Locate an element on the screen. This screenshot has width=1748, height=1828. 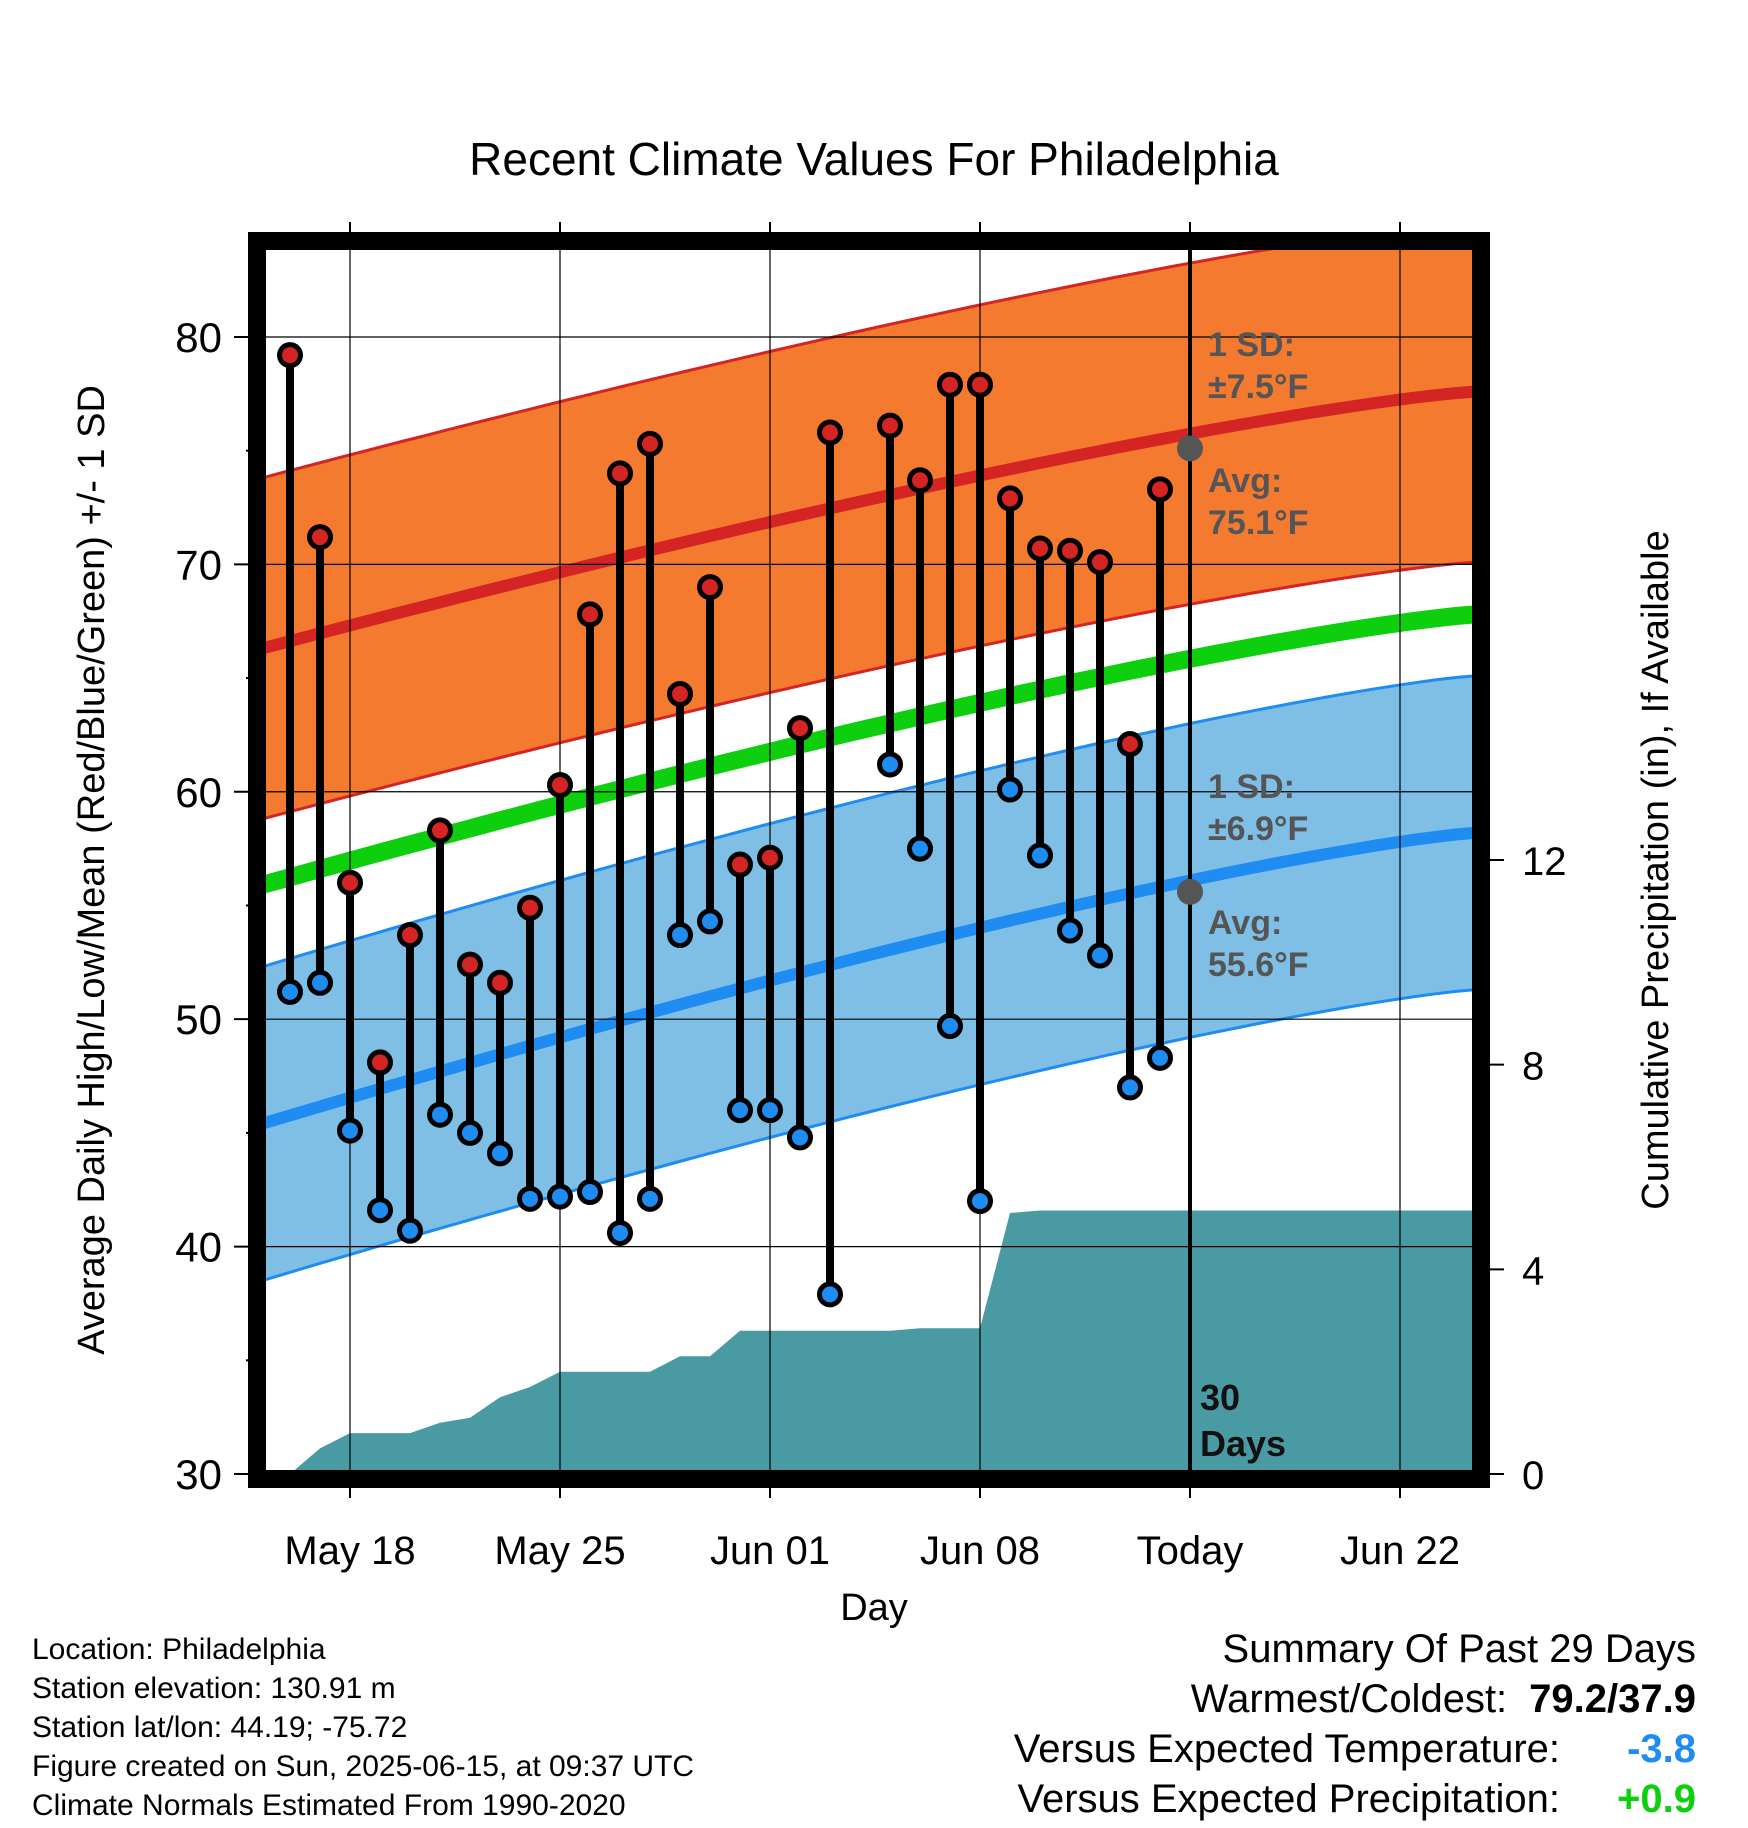
low-avg-value: 55.6°F is located at coordinates (1258, 965).